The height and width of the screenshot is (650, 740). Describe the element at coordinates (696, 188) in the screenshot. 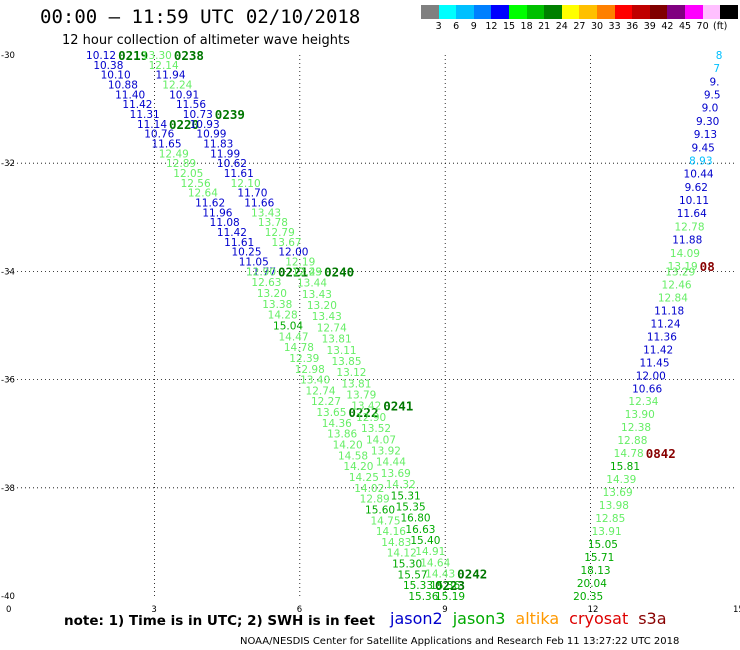

I see `wave-height-value: 9.62` at that location.